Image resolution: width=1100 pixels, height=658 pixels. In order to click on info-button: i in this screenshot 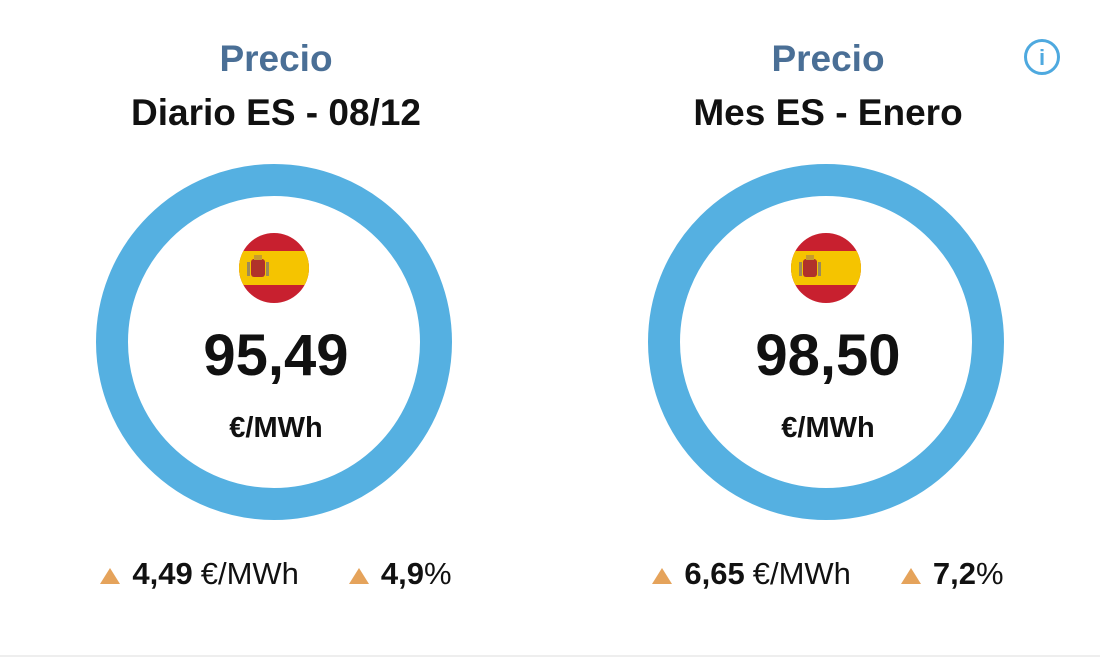, I will do `click(1042, 57)`.